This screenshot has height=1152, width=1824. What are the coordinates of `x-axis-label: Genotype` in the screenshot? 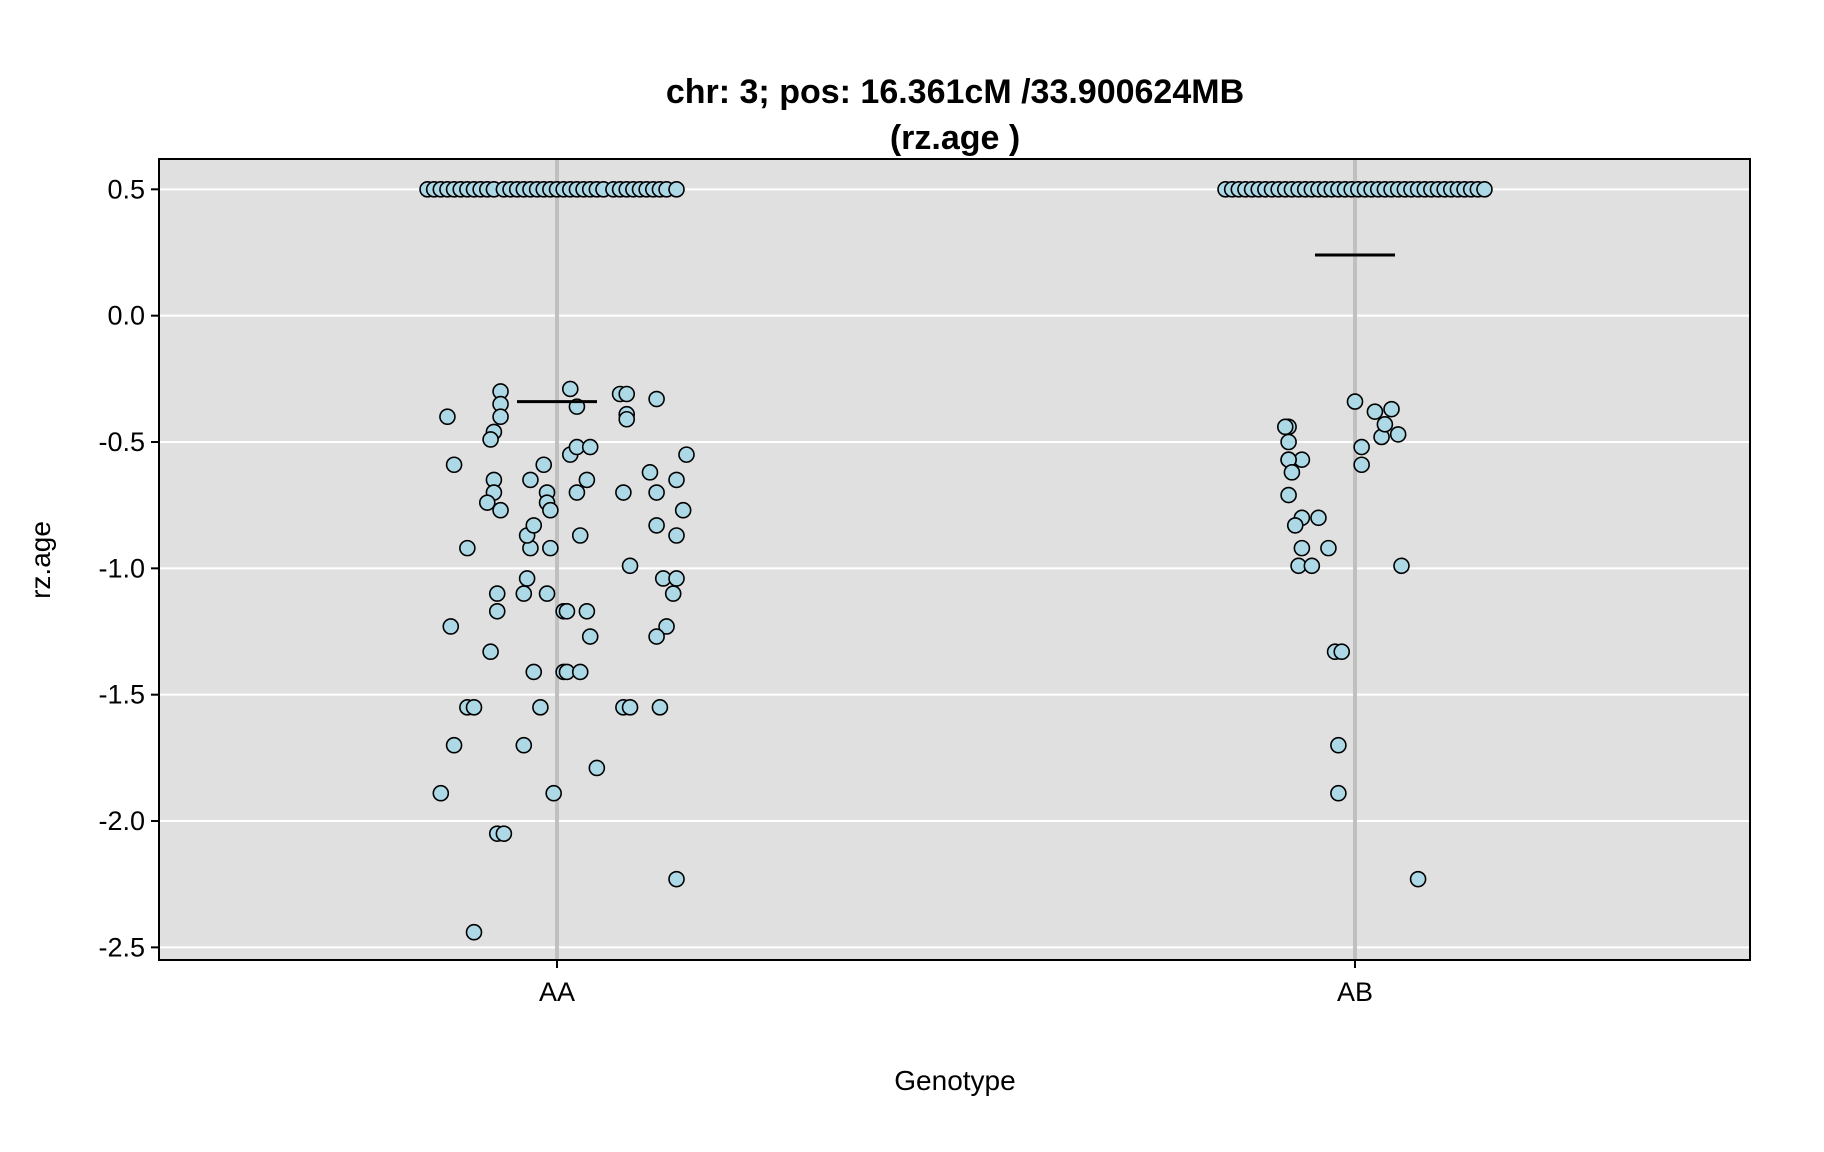 It's located at (954, 1080).